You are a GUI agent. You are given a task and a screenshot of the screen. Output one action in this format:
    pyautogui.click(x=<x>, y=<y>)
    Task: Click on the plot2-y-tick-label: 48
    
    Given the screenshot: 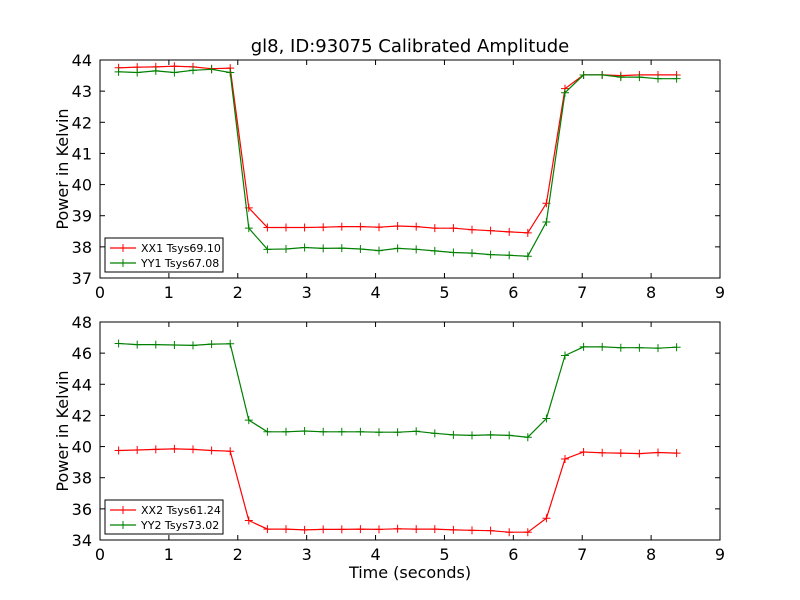 What is the action you would take?
    pyautogui.click(x=82, y=322)
    